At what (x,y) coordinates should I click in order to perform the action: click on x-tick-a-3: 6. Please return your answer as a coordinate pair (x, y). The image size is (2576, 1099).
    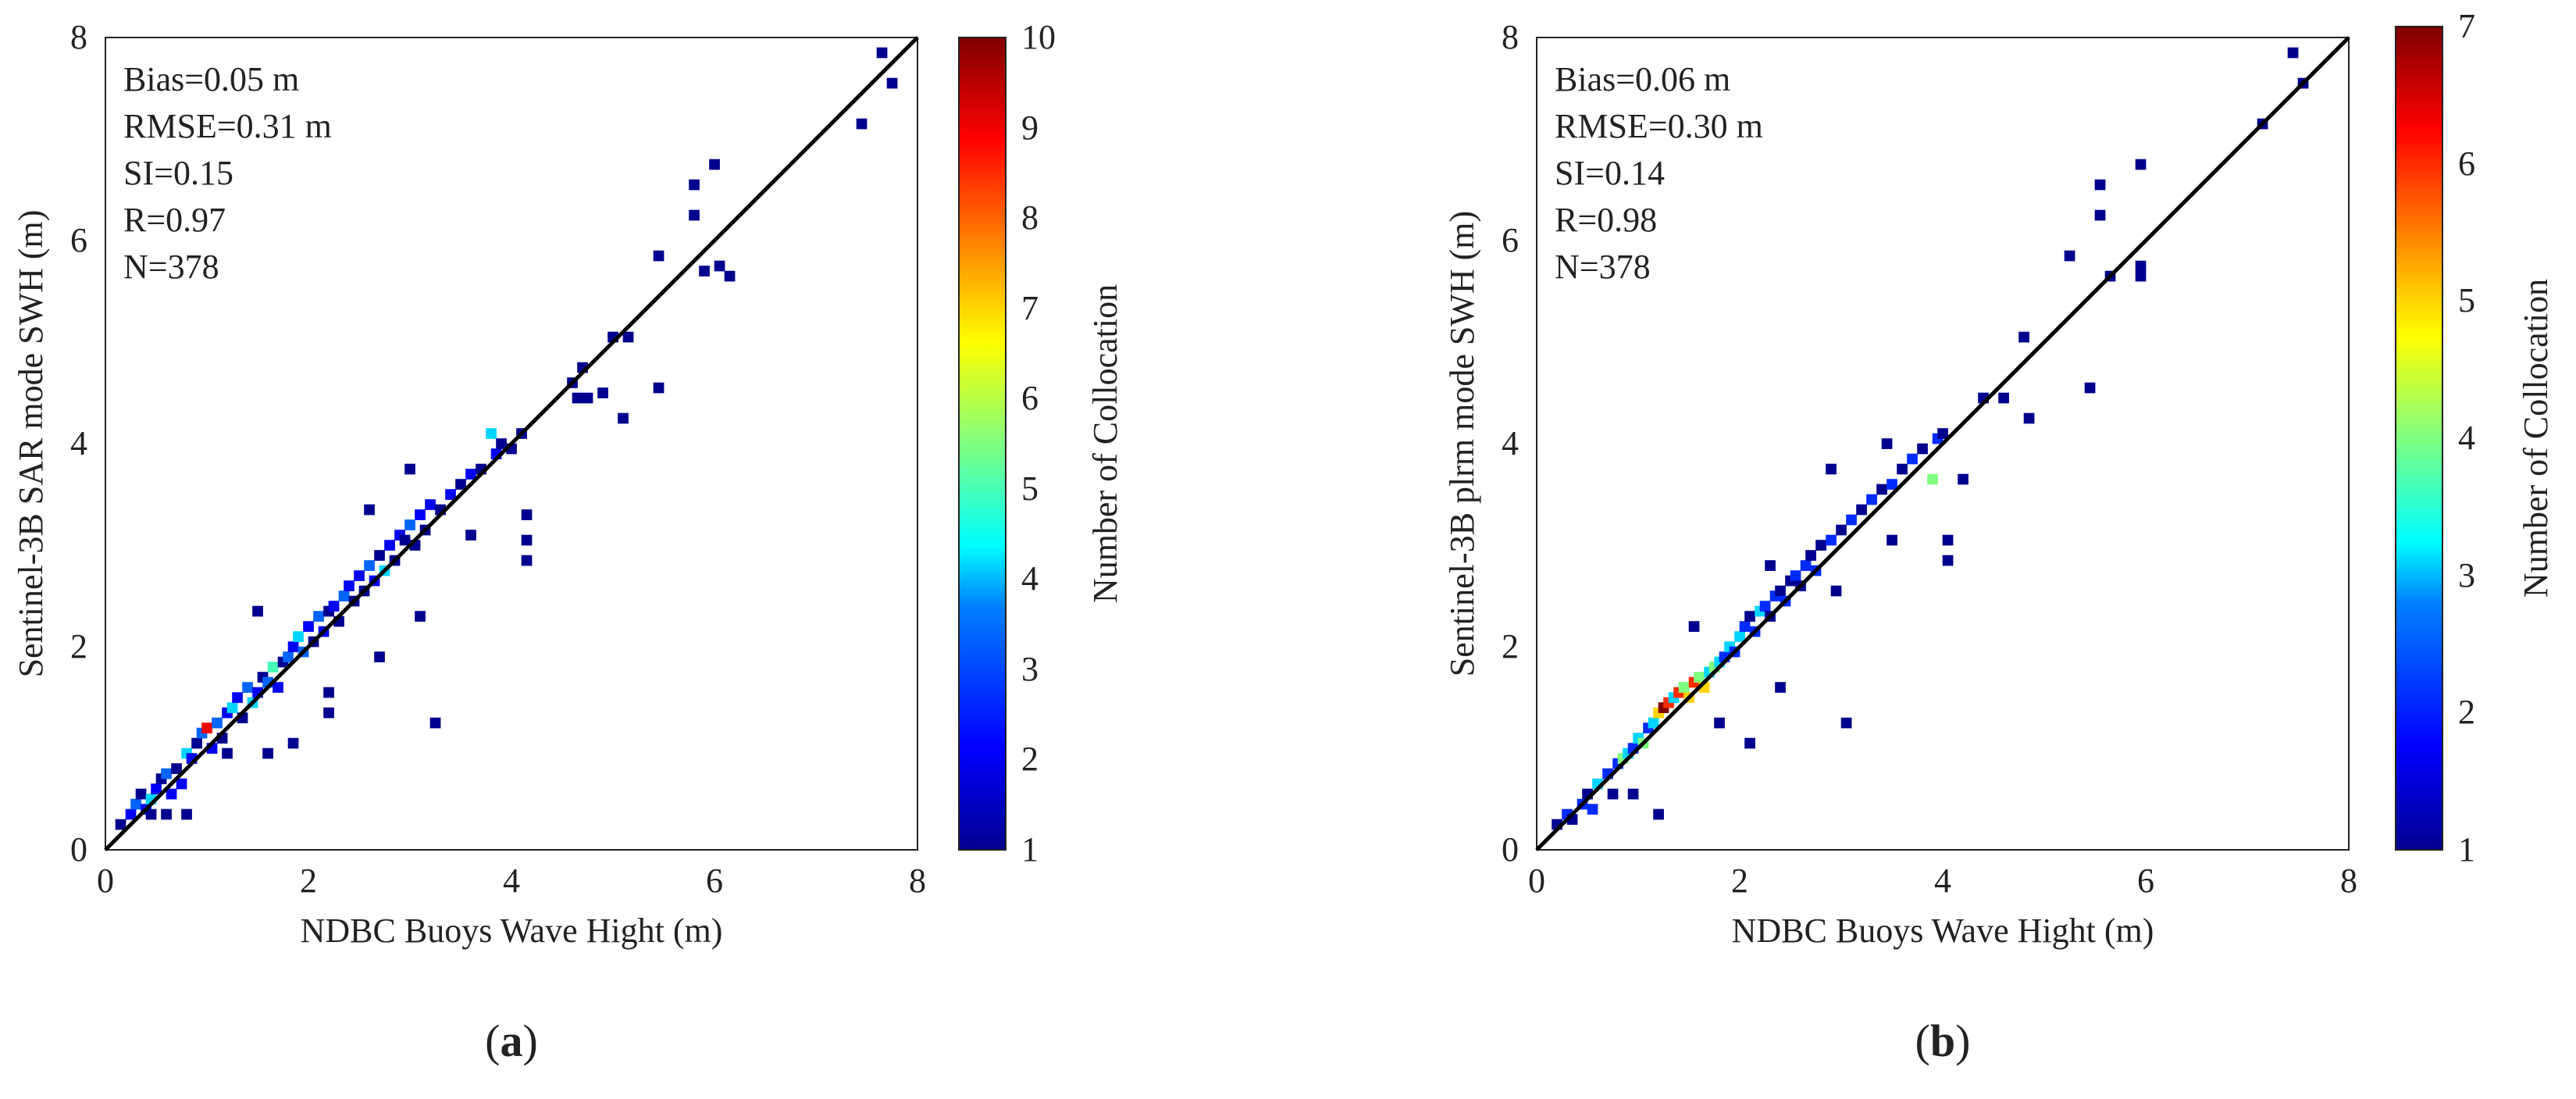
    Looking at the image, I should click on (714, 881).